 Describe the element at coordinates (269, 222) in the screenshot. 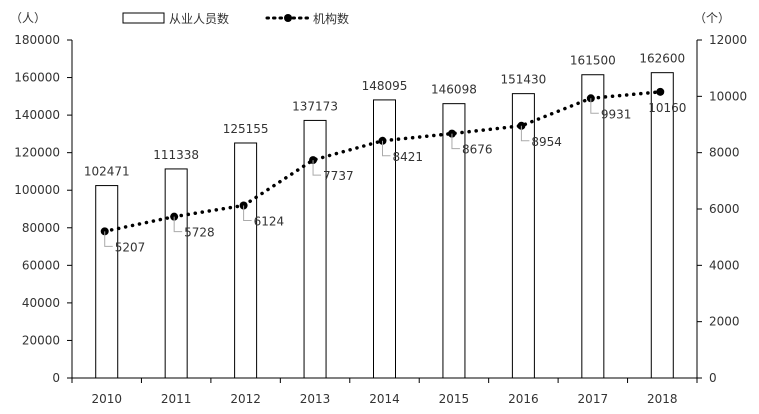

I see `line-value-label: 6124` at that location.